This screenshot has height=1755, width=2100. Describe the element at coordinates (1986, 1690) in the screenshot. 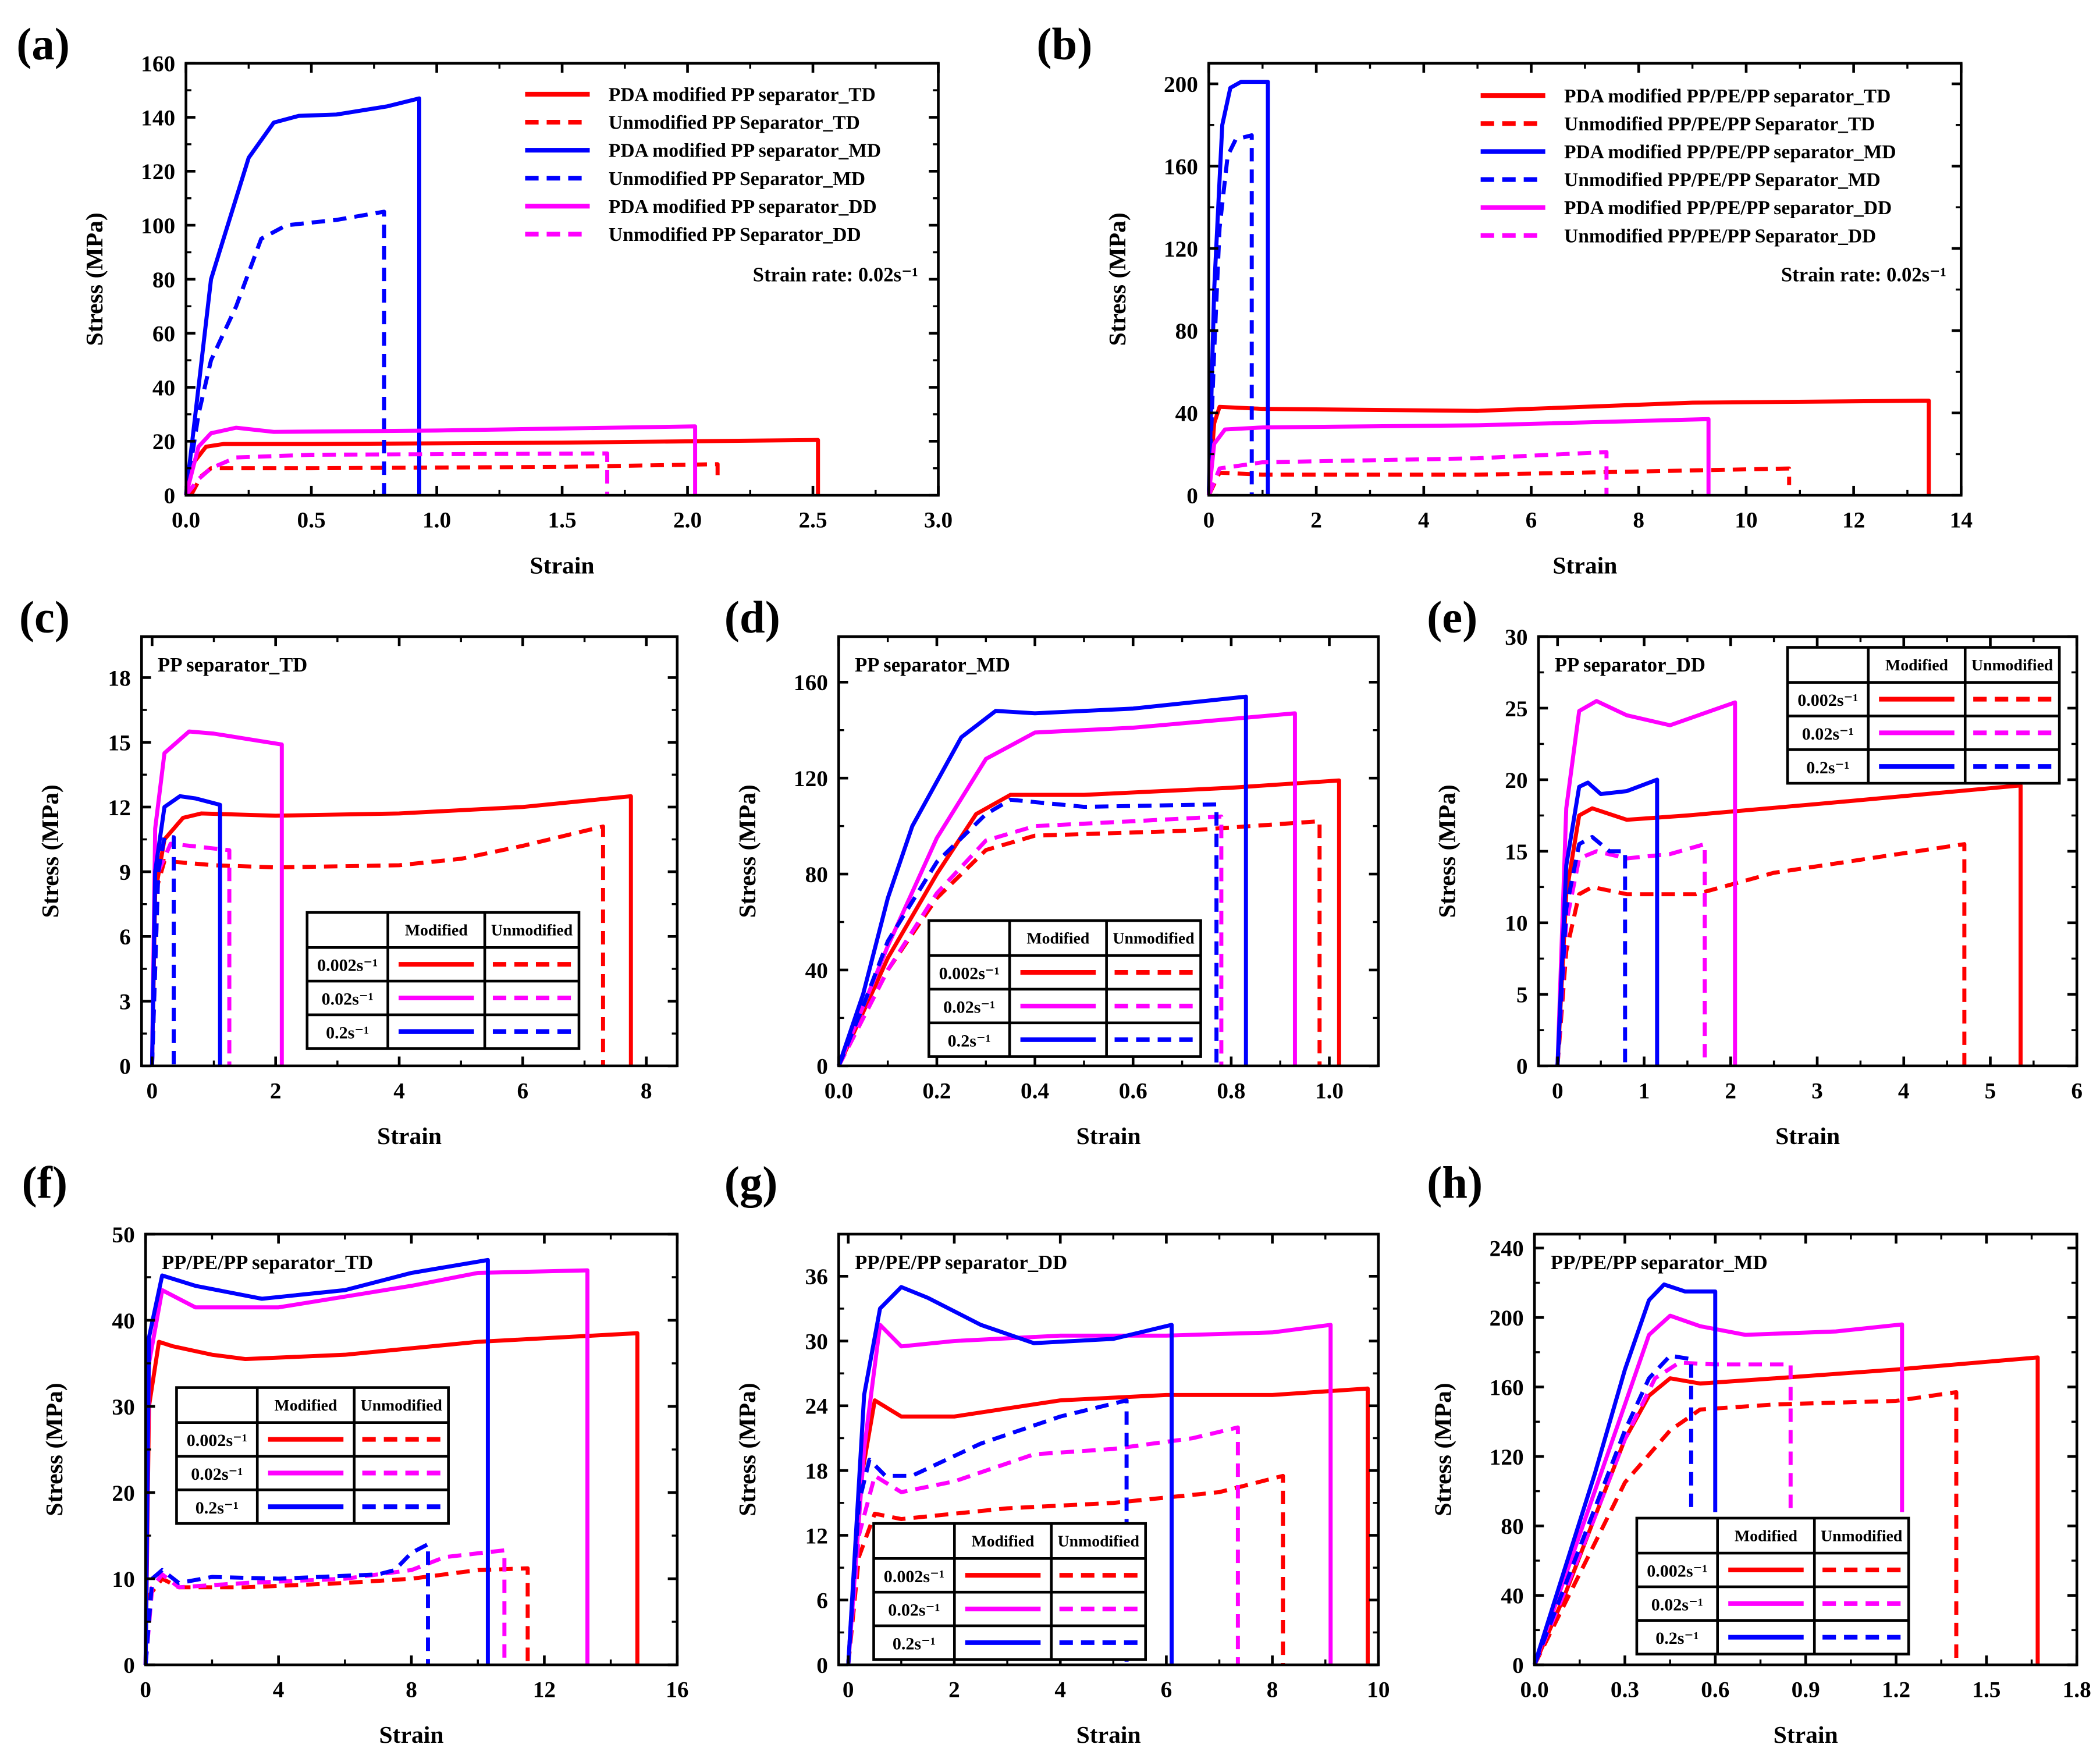

I see `x-tick-label: 1.5` at that location.